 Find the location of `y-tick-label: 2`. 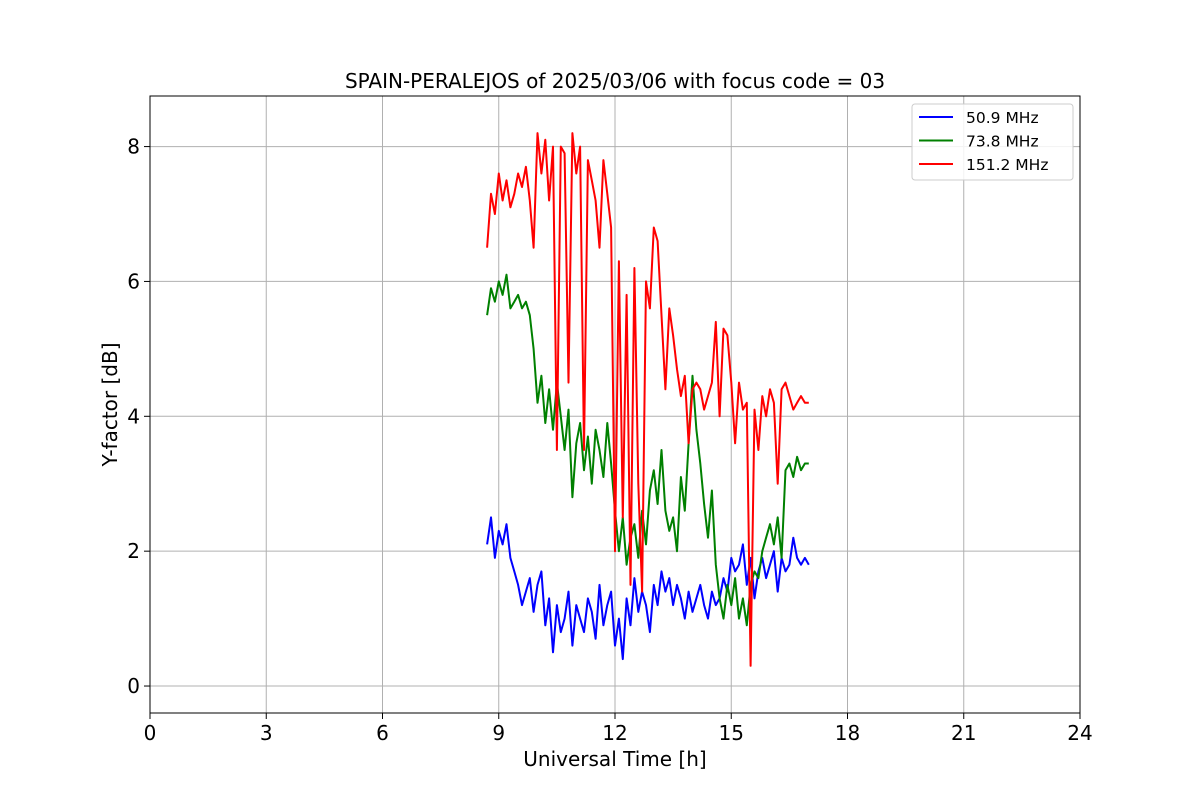

y-tick-label: 2 is located at coordinates (133, 551).